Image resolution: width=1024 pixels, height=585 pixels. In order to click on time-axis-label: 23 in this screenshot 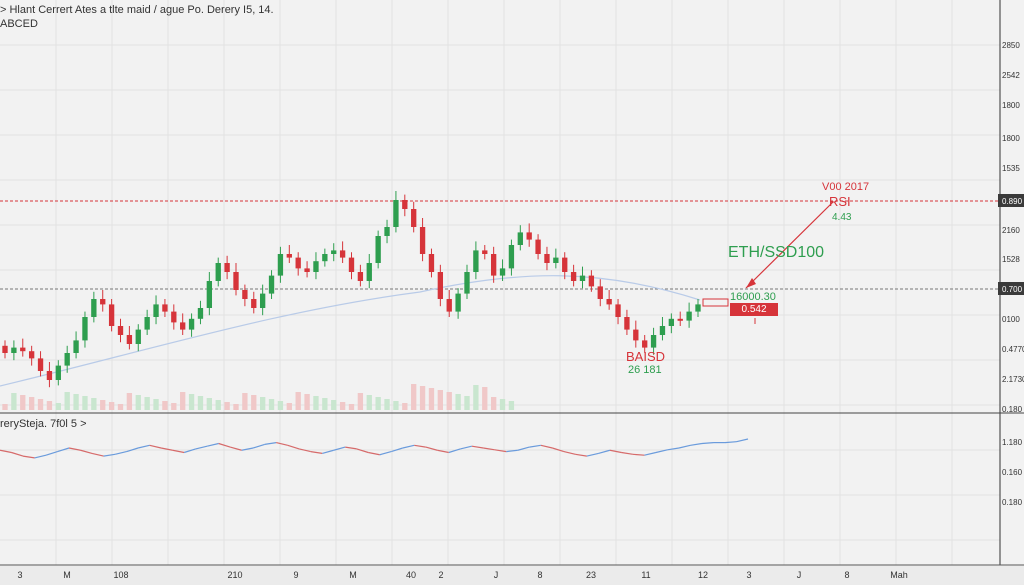, I will do `click(591, 575)`.